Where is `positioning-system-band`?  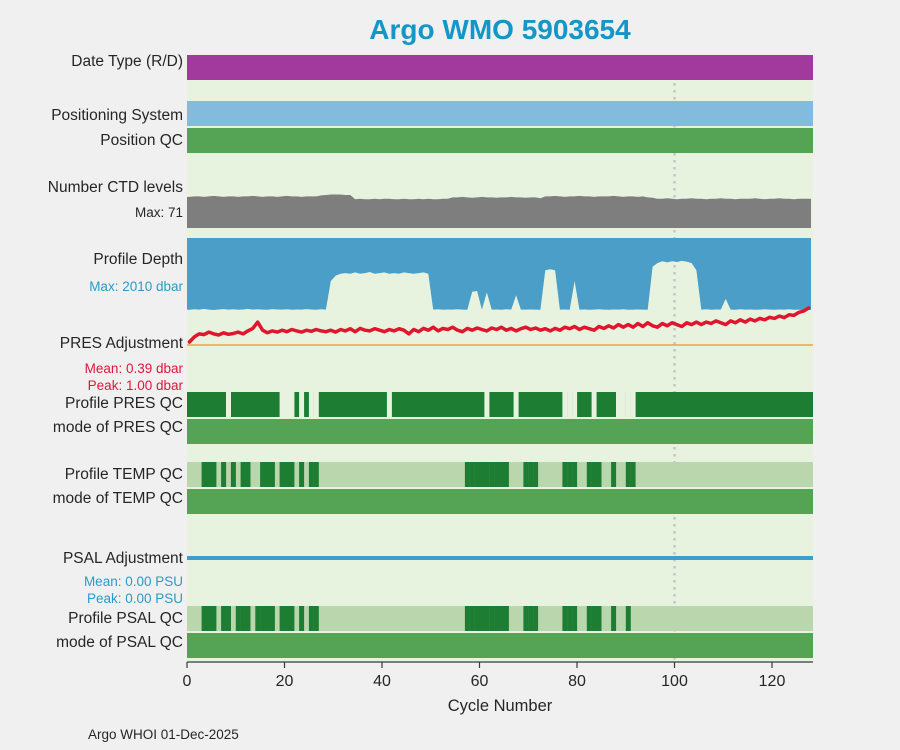 positioning-system-band is located at coordinates (500, 113).